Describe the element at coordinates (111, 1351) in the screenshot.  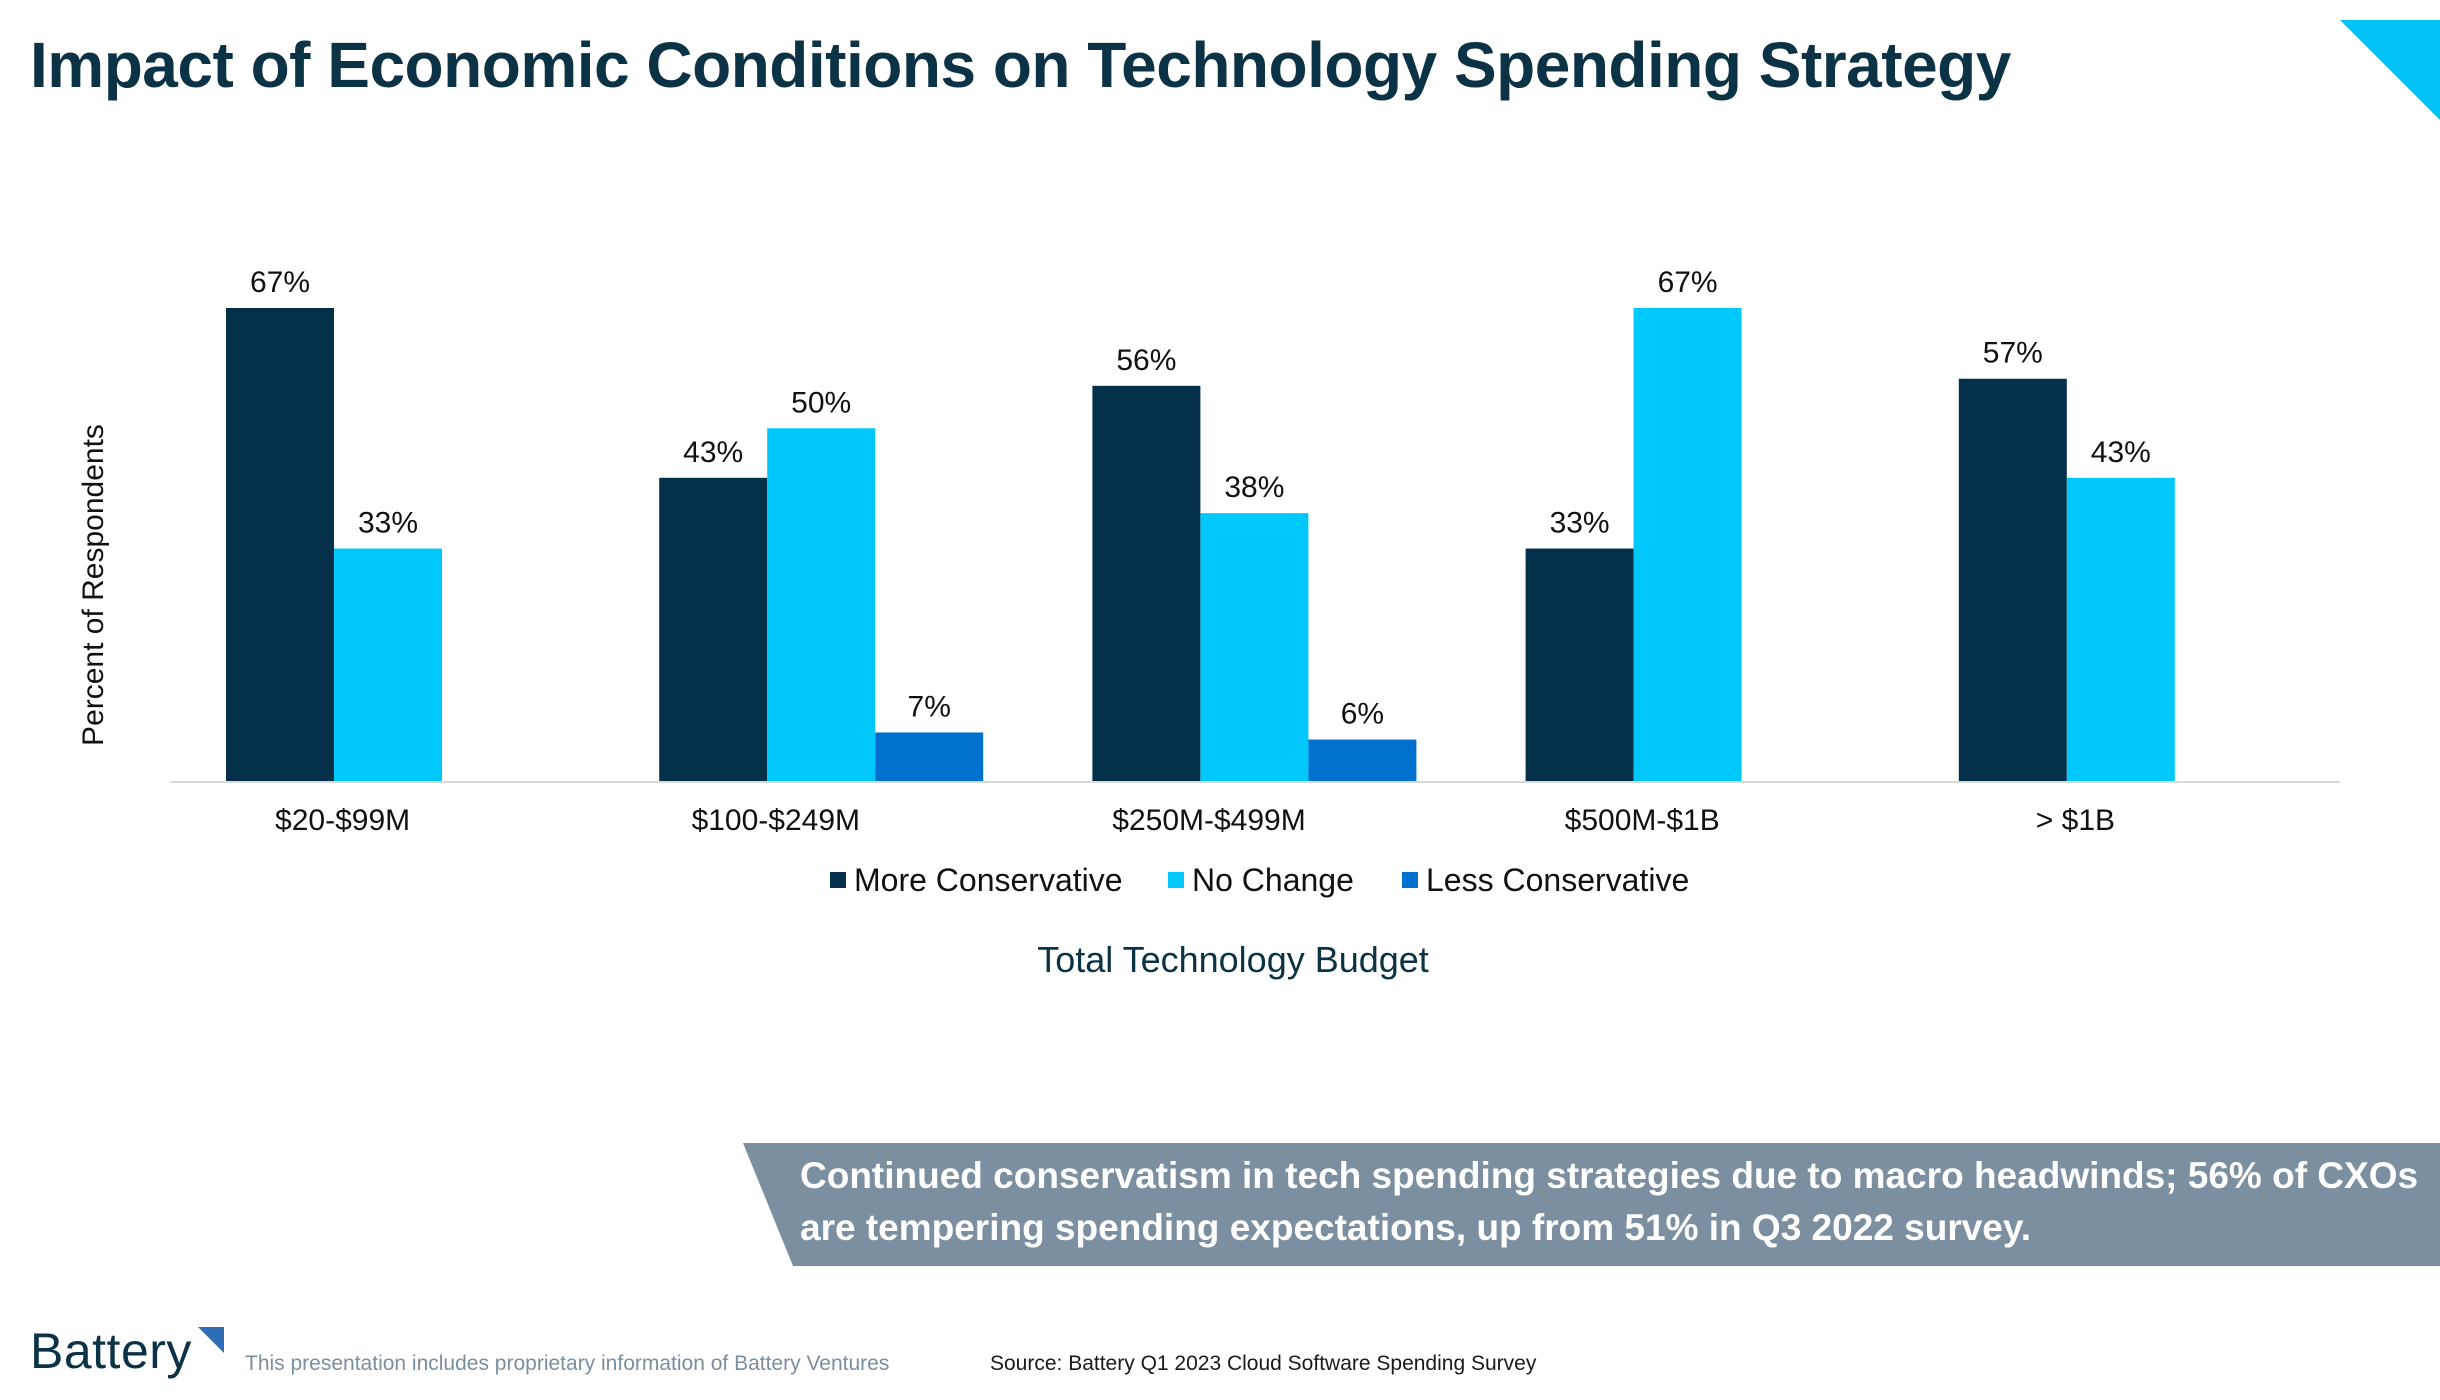
I see `battery-logo: Battery` at that location.